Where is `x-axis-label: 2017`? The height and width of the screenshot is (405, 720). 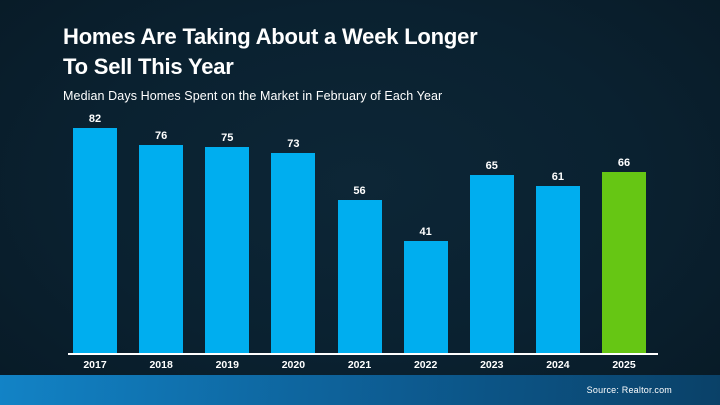
x-axis-label: 2017 is located at coordinates (95, 365).